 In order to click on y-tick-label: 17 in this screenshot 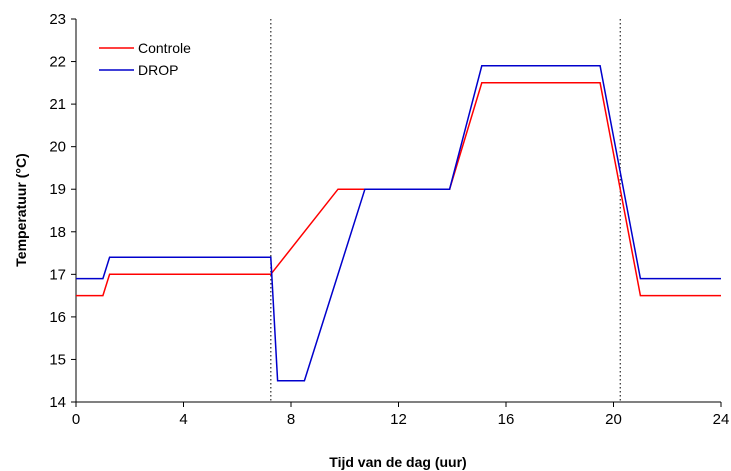, I will do `click(57, 274)`.